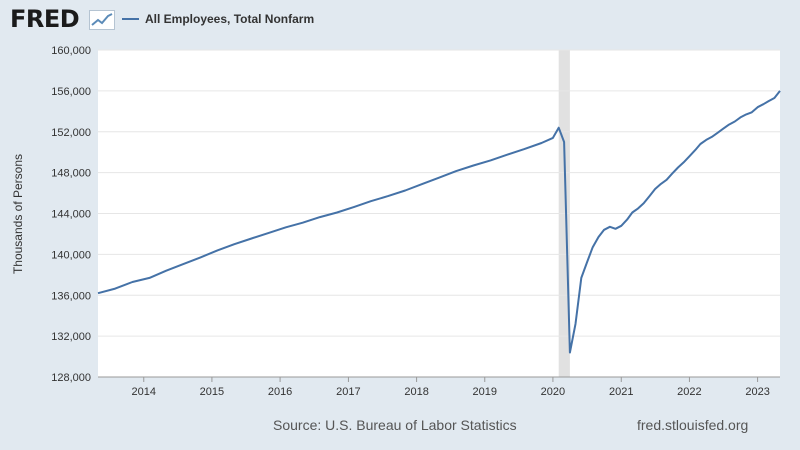 This screenshot has width=800, height=450. Describe the element at coordinates (71, 378) in the screenshot. I see `y-tick-label: 128,000` at that location.